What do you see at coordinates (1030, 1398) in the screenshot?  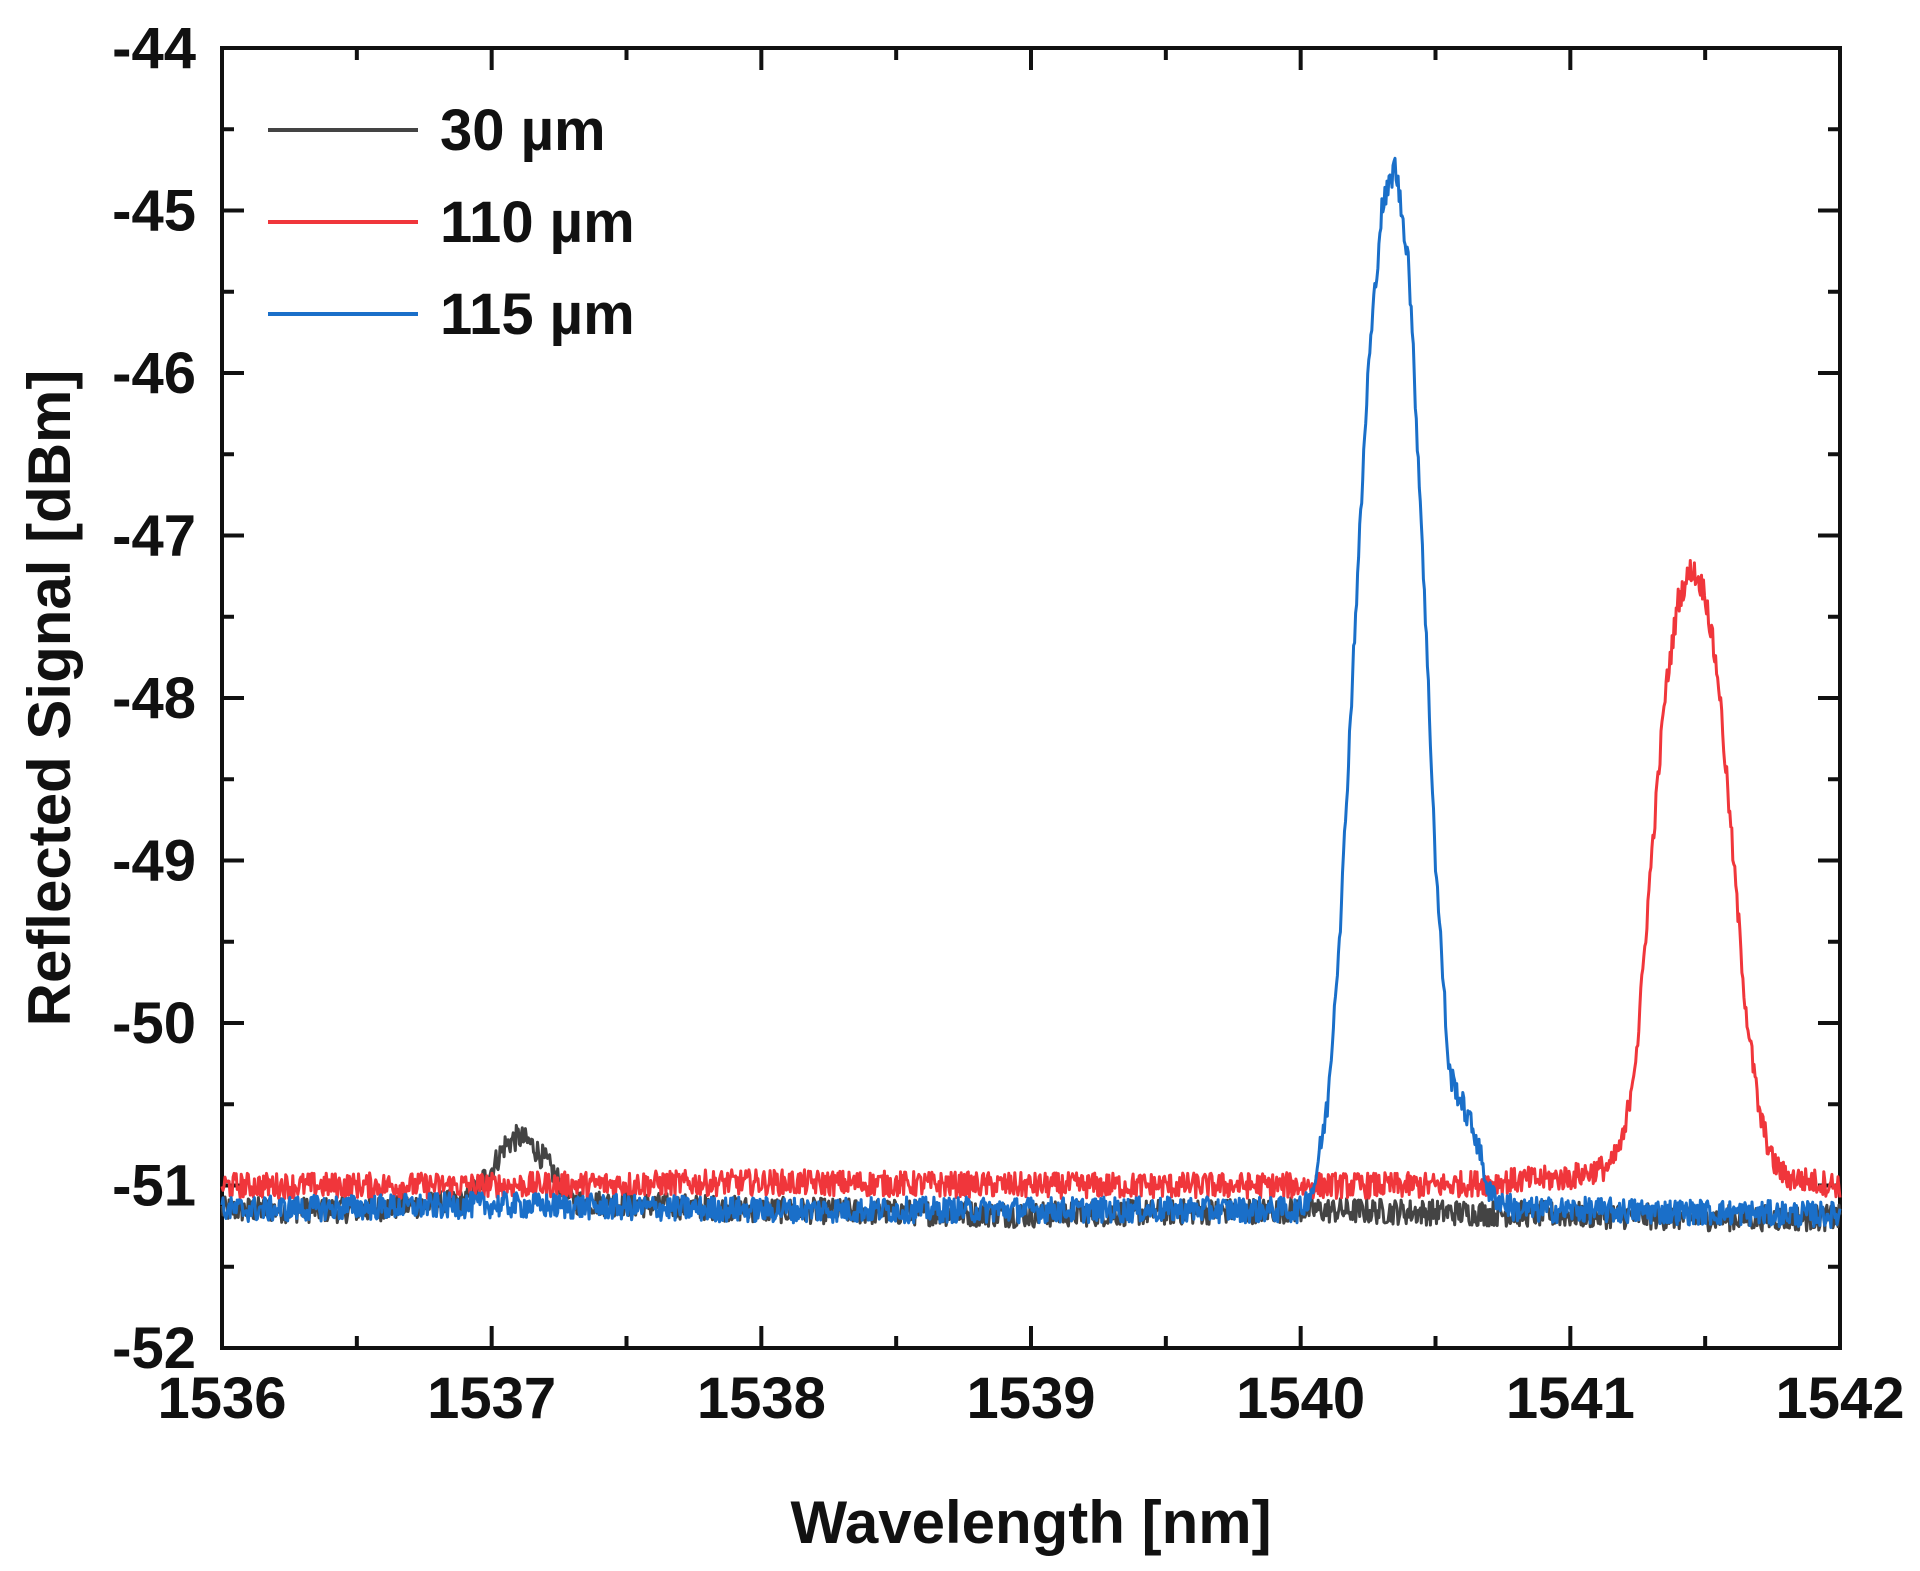 I see `x-tick-label: 1539` at bounding box center [1030, 1398].